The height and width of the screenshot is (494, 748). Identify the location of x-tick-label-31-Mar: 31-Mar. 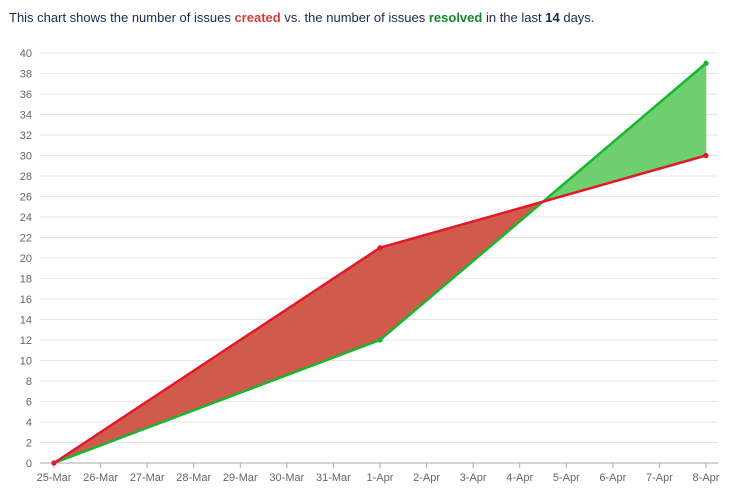
(333, 478).